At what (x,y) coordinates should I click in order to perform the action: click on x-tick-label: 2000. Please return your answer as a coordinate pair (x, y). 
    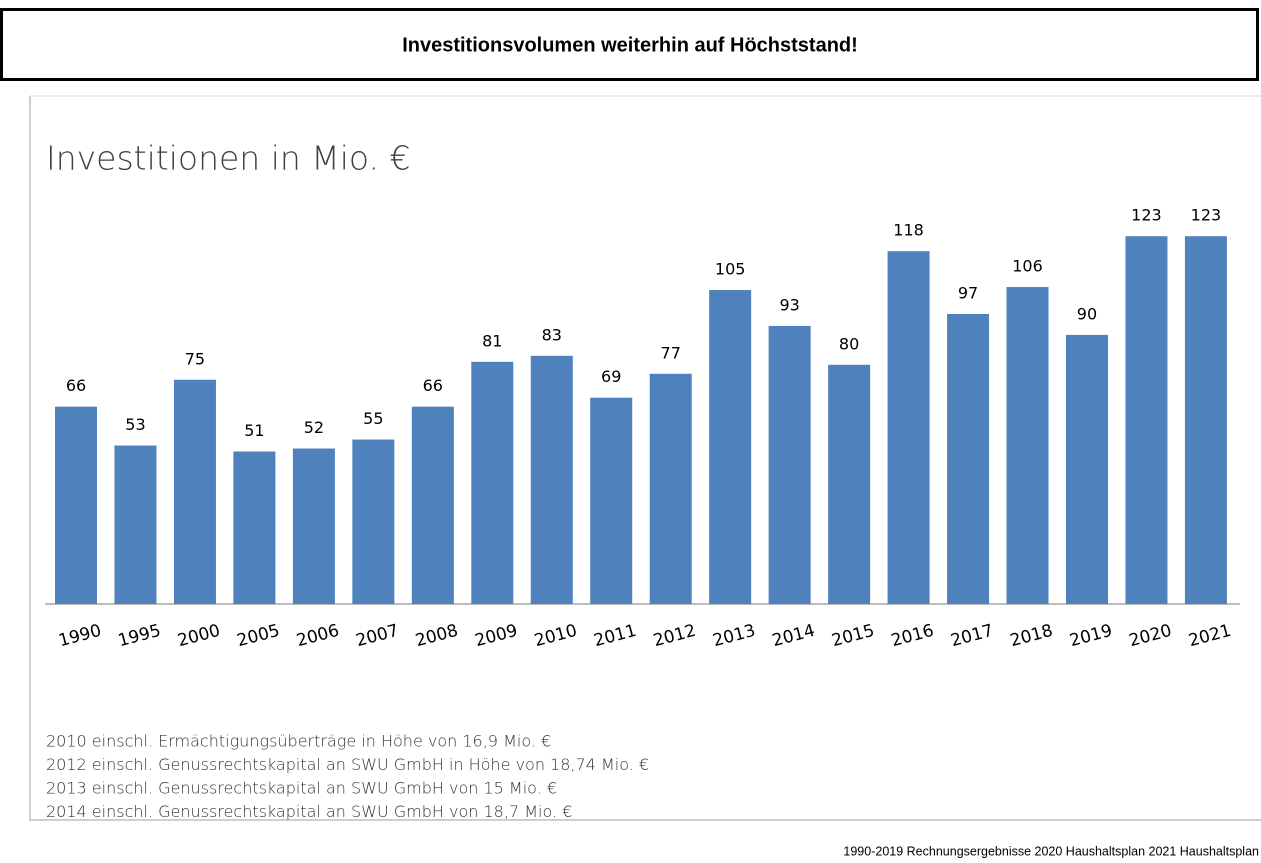
    Looking at the image, I should click on (198, 636).